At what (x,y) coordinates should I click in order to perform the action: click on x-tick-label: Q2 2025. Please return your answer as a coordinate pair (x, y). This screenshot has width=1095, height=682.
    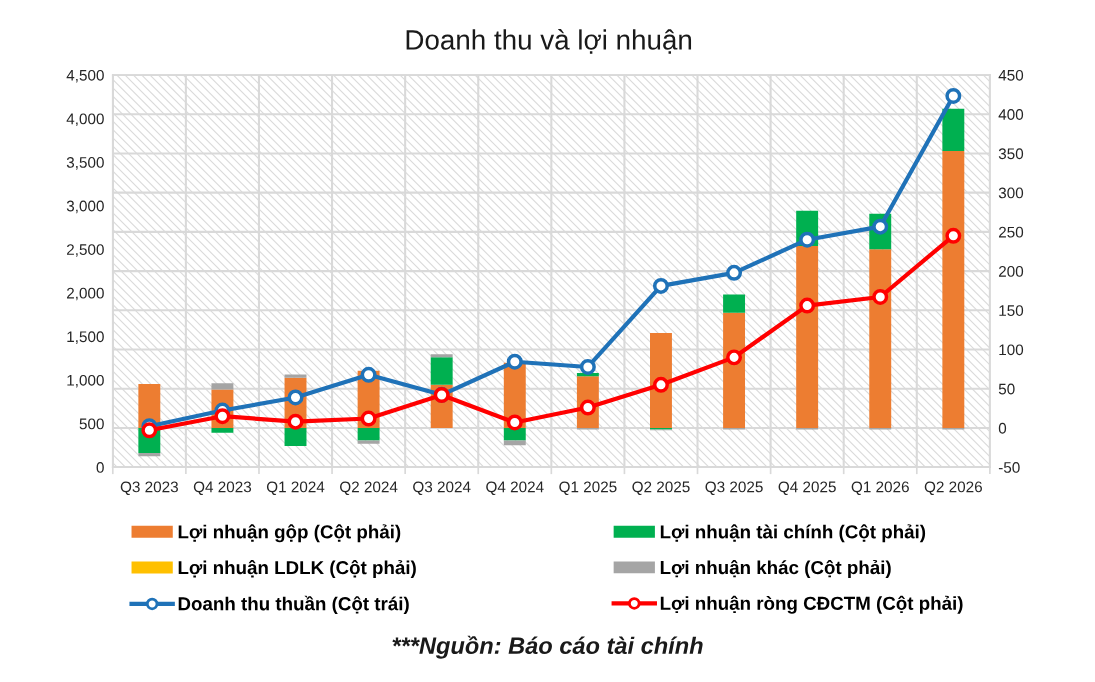
    Looking at the image, I should click on (661, 488).